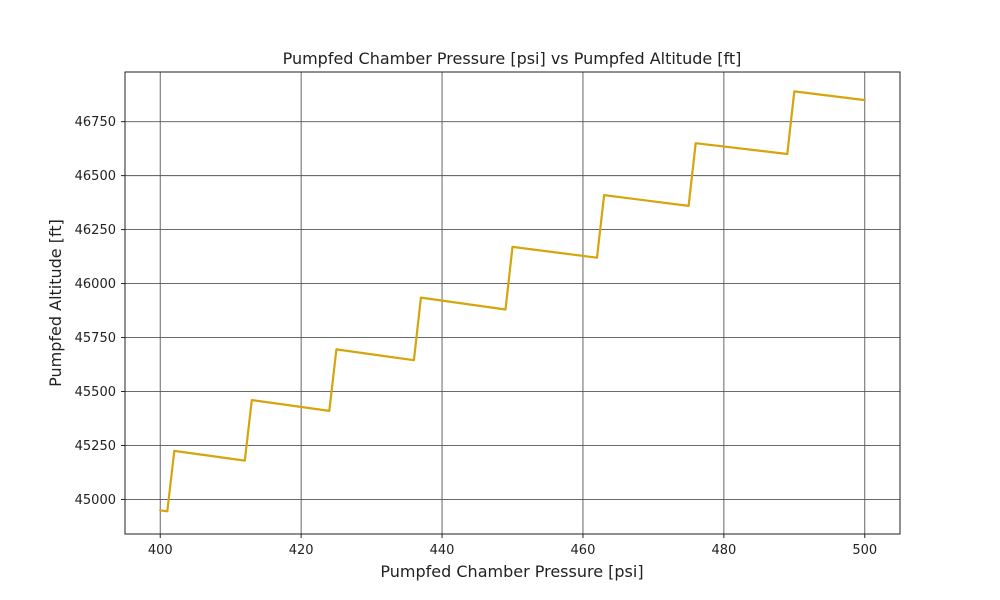 The height and width of the screenshot is (600, 1000). Describe the element at coordinates (95, 176) in the screenshot. I see `y-tick-label: 46500` at that location.